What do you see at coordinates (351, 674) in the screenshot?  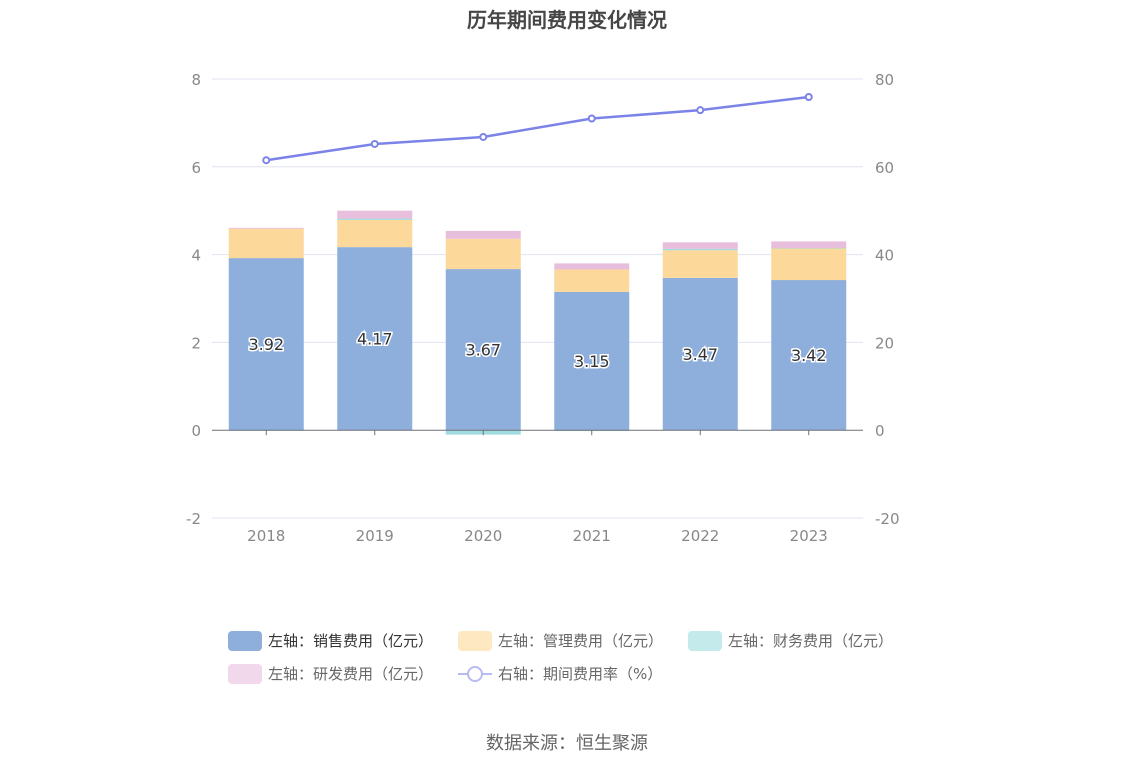 I see `legend-label: 左轴：研发费用（亿元）` at bounding box center [351, 674].